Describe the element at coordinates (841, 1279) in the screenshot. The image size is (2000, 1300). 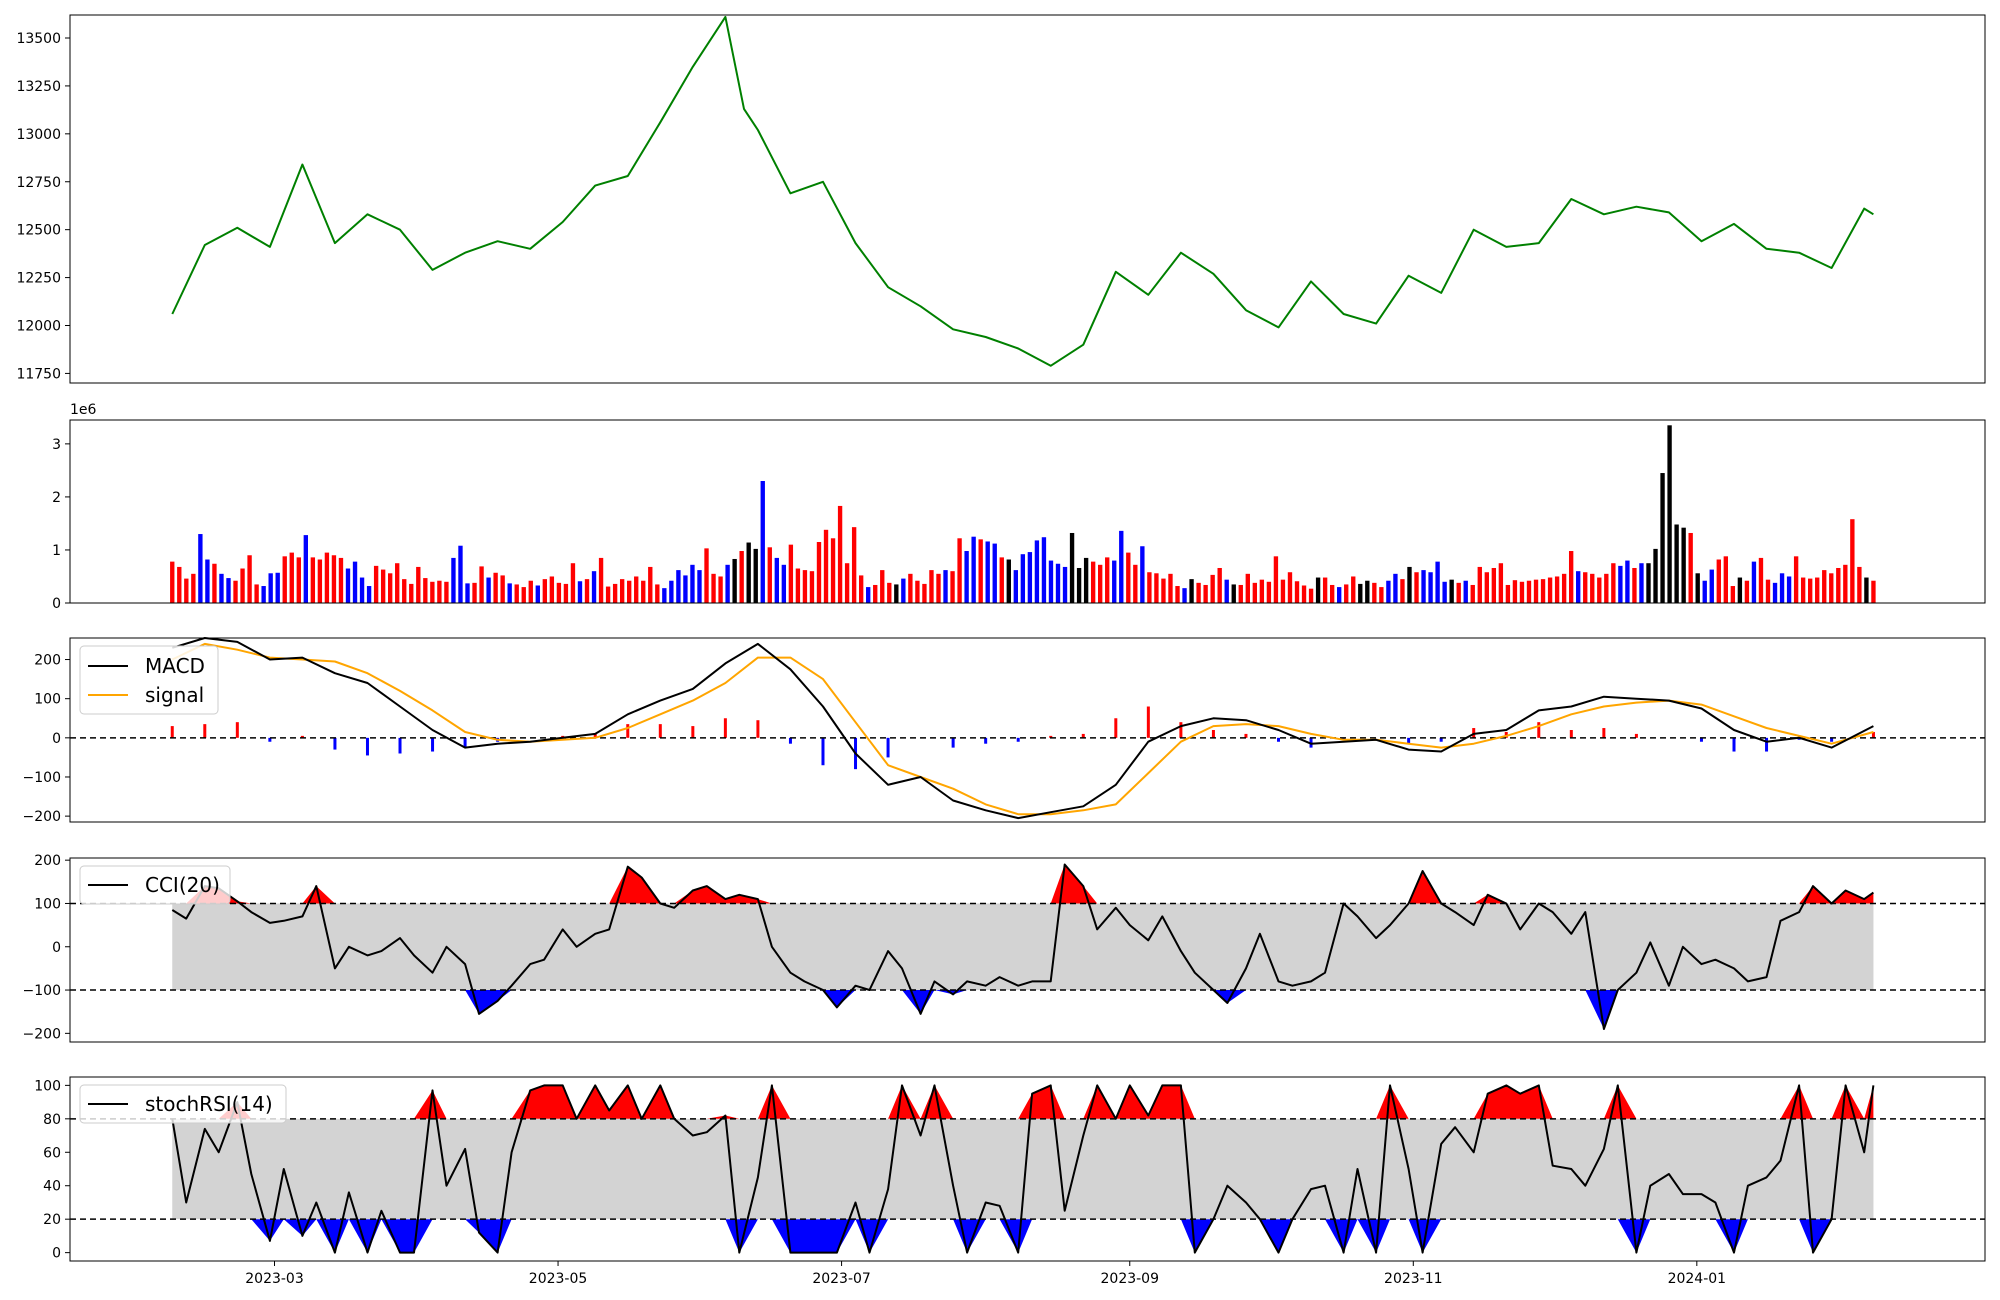
I see `x-tick-label: 2023-07` at that location.